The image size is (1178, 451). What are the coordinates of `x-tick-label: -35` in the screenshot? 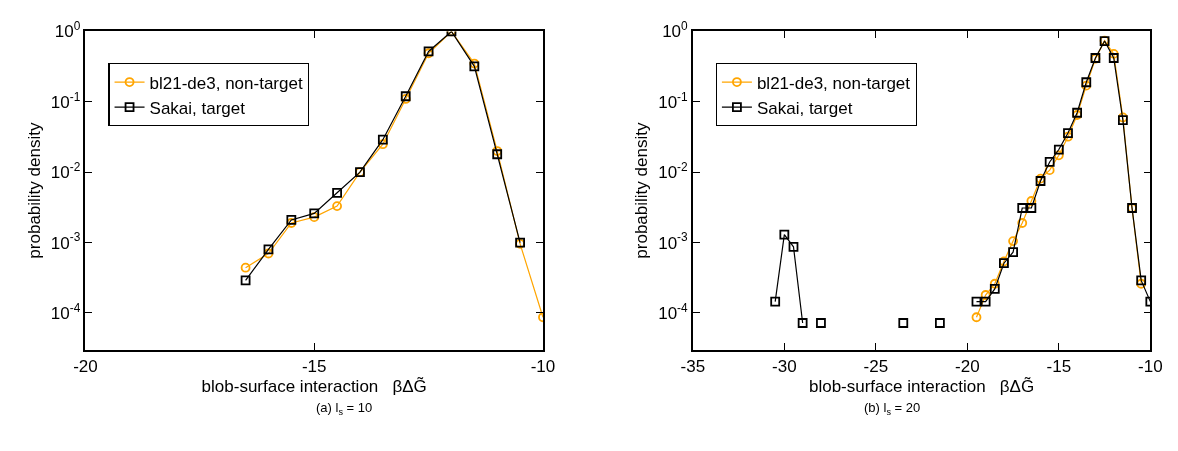 It's located at (693, 366).